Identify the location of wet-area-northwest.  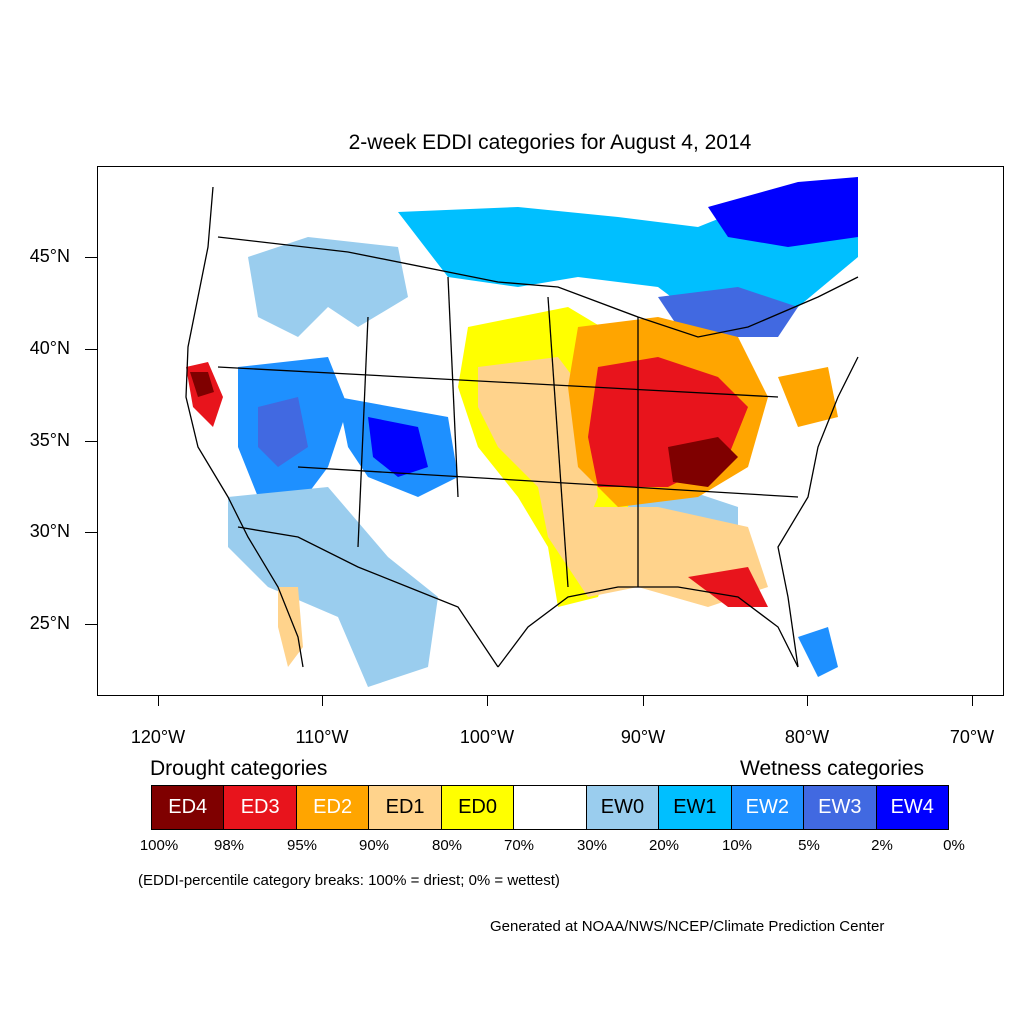
(328, 287).